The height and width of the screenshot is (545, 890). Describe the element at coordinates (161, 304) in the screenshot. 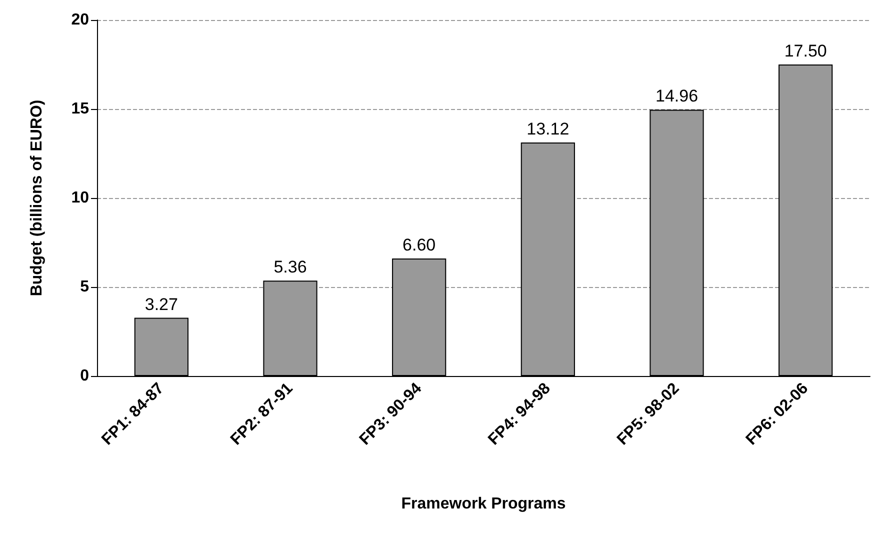

I see `data-label: 3.27` at that location.